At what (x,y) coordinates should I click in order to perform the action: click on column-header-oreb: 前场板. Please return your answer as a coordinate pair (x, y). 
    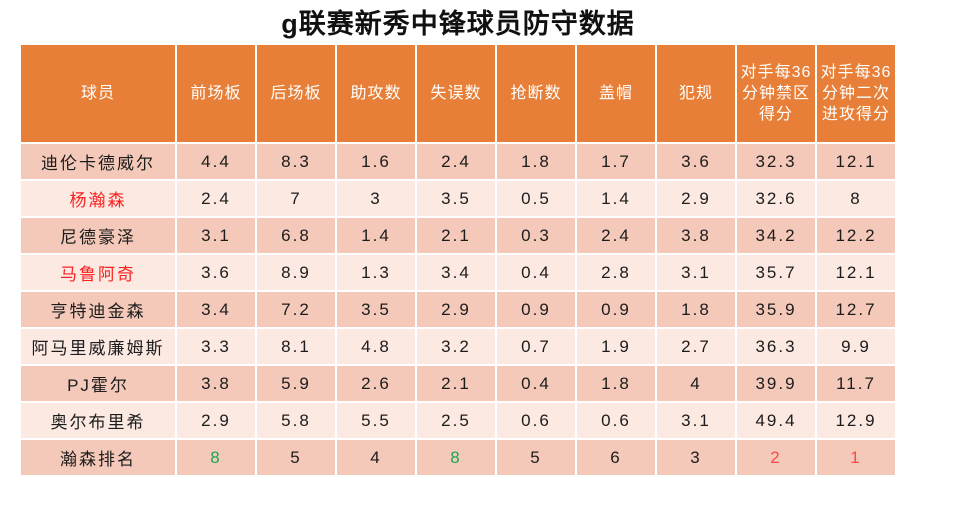
    Looking at the image, I should click on (216, 93).